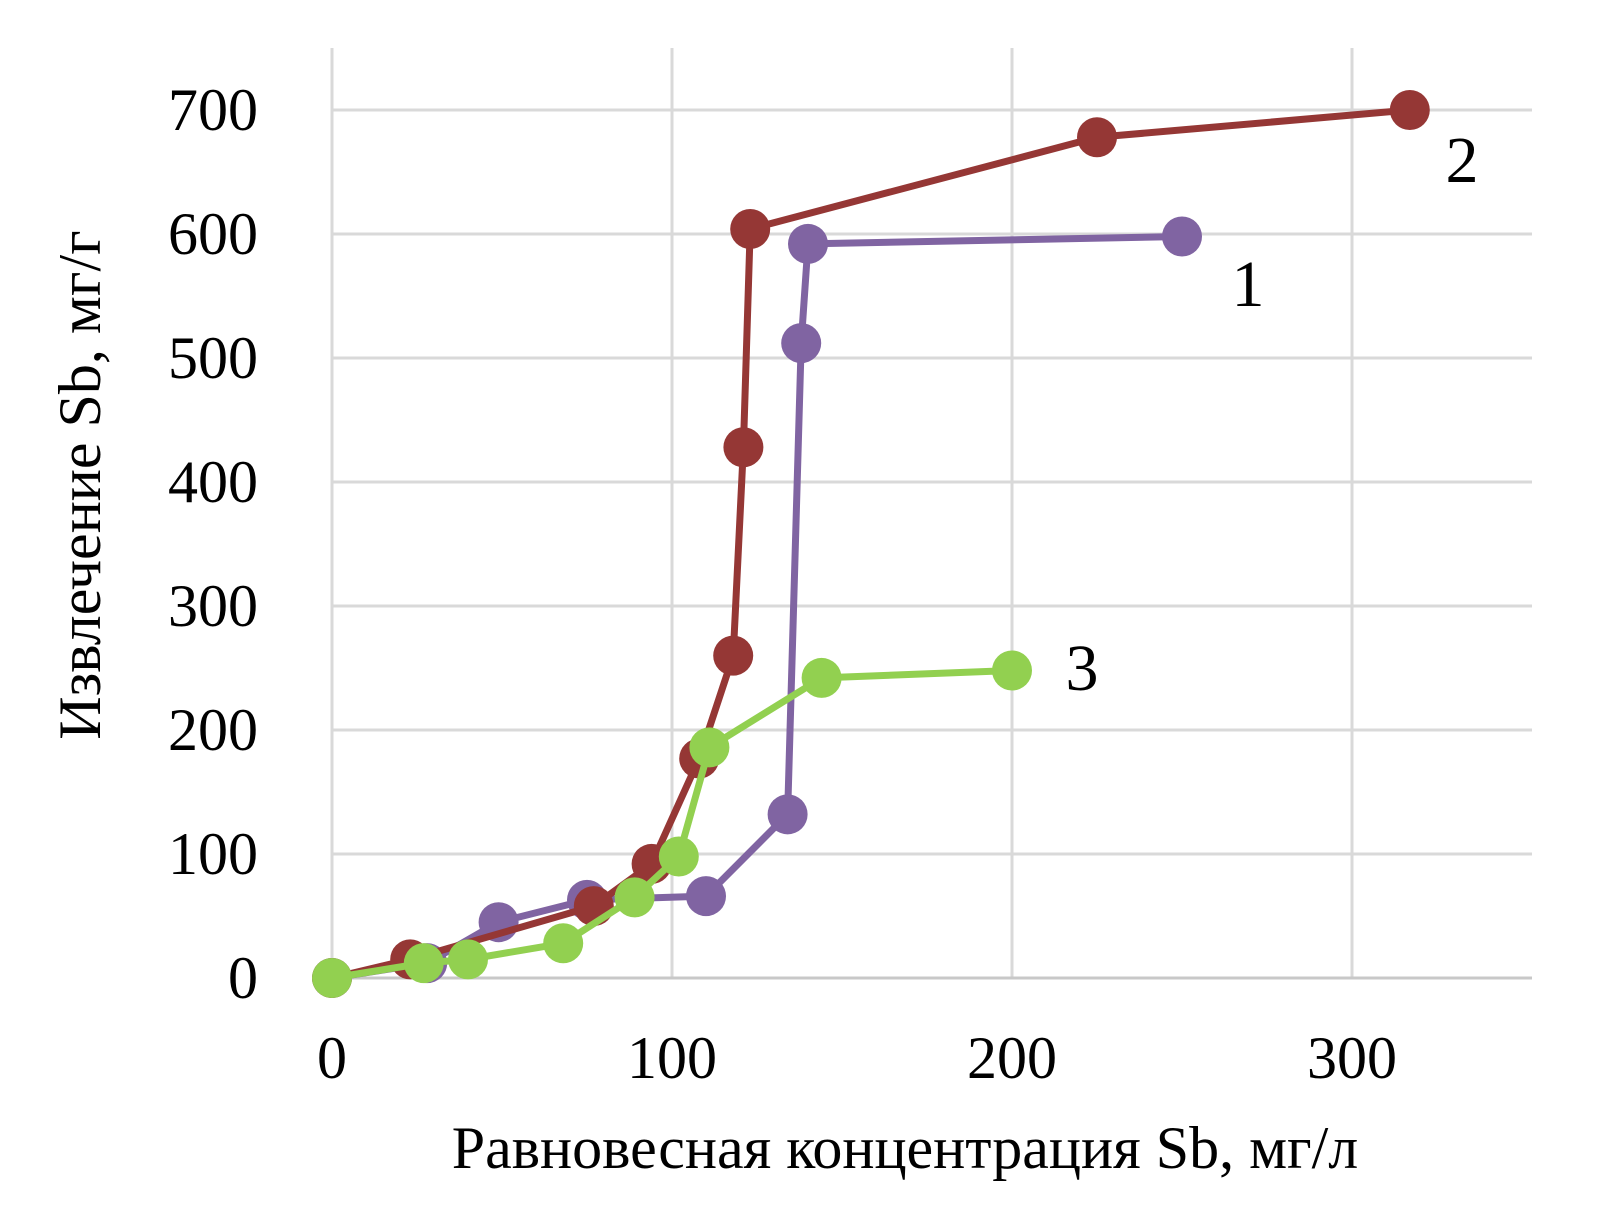  I want to click on x-tick-label: 0, so click(332, 1058).